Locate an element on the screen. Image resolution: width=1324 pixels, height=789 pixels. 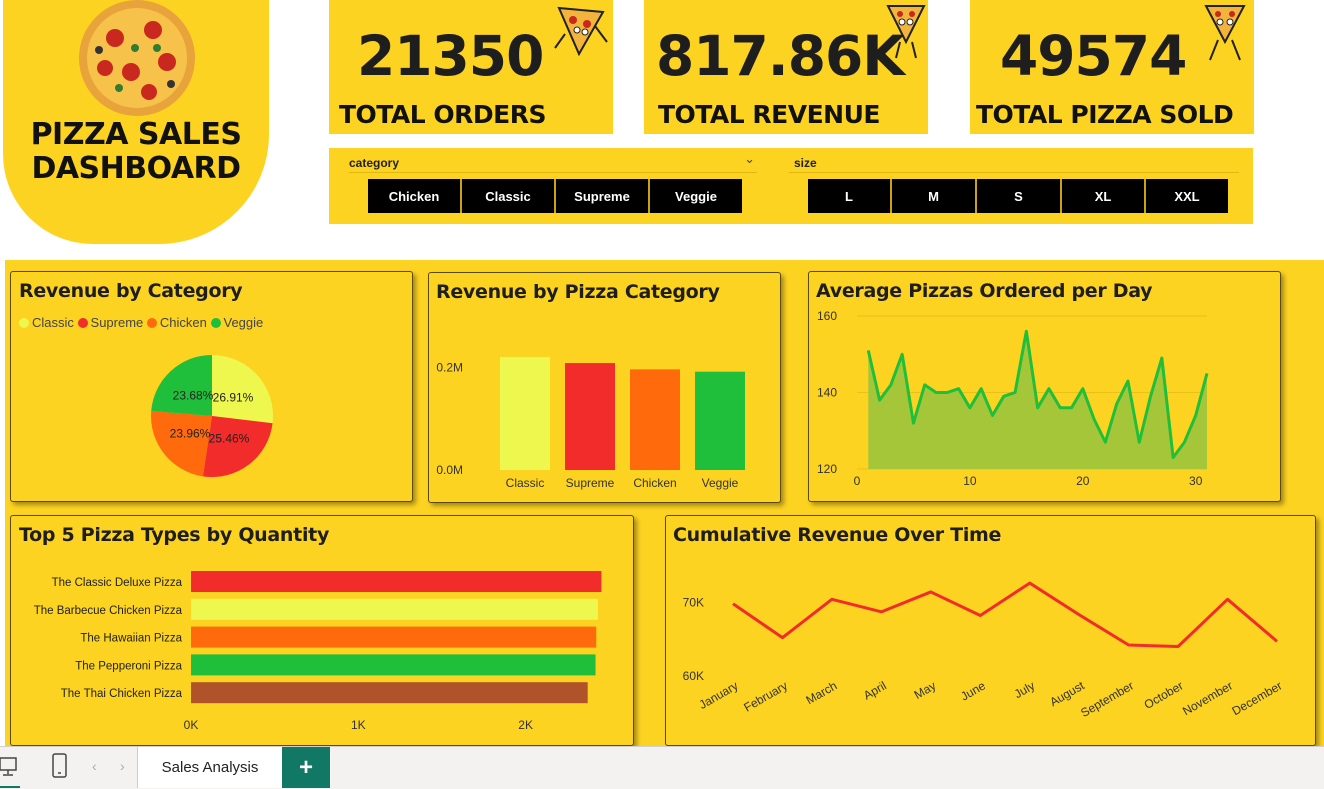
area-fill is located at coordinates (1037, 400).